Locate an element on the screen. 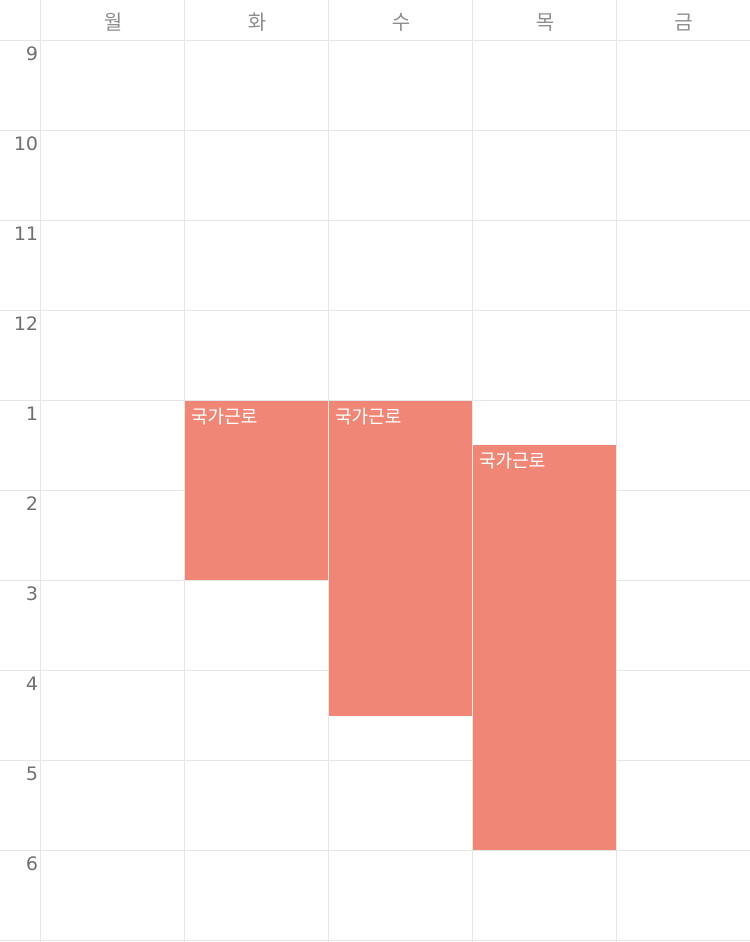 The width and height of the screenshot is (750, 942). event-block-thu: 국가근로 is located at coordinates (544, 647).